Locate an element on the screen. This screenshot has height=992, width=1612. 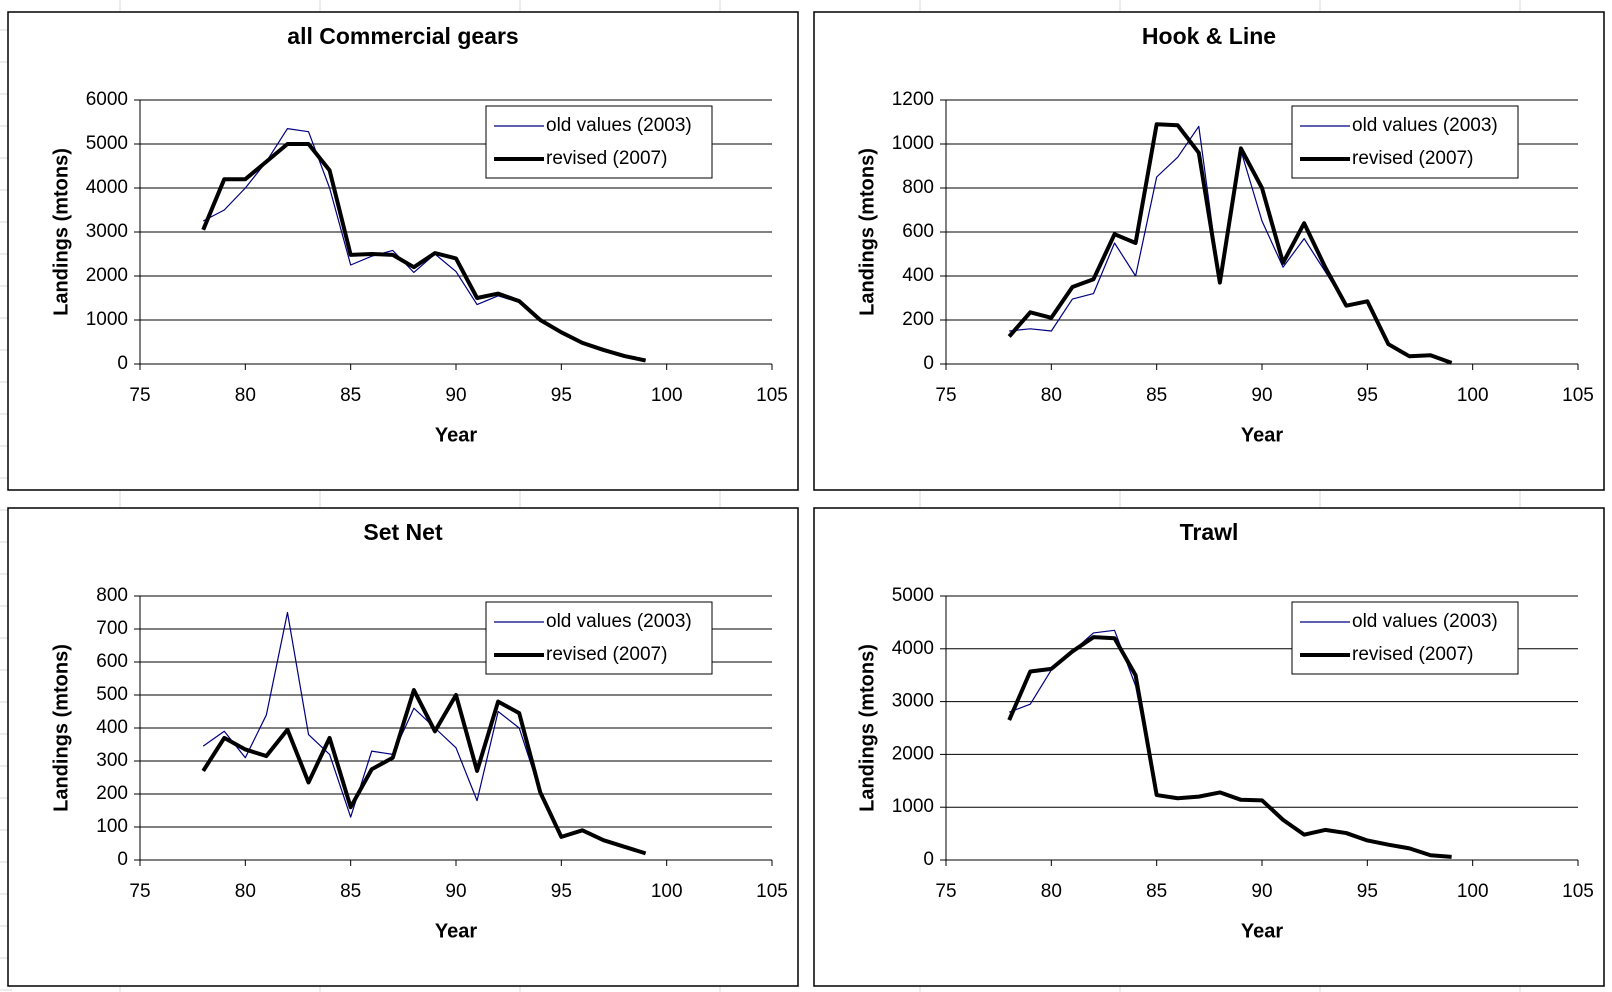
chart-title: Trawl is located at coordinates (1209, 532).